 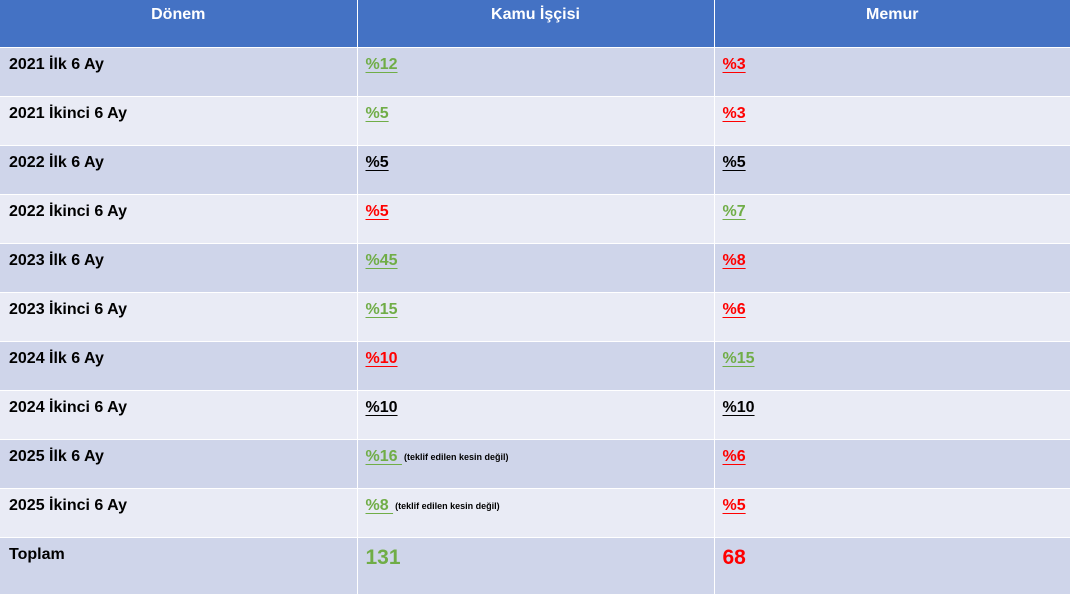 I want to click on memur-value: %7, so click(x=734, y=211).